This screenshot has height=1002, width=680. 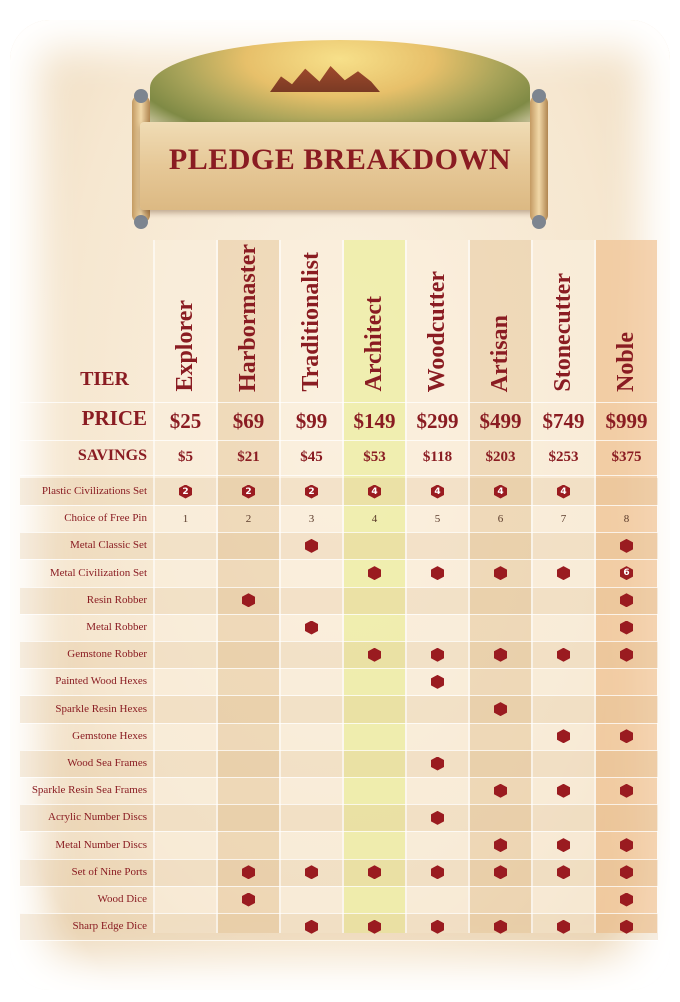 I want to click on table-cell: 8, so click(x=626, y=518).